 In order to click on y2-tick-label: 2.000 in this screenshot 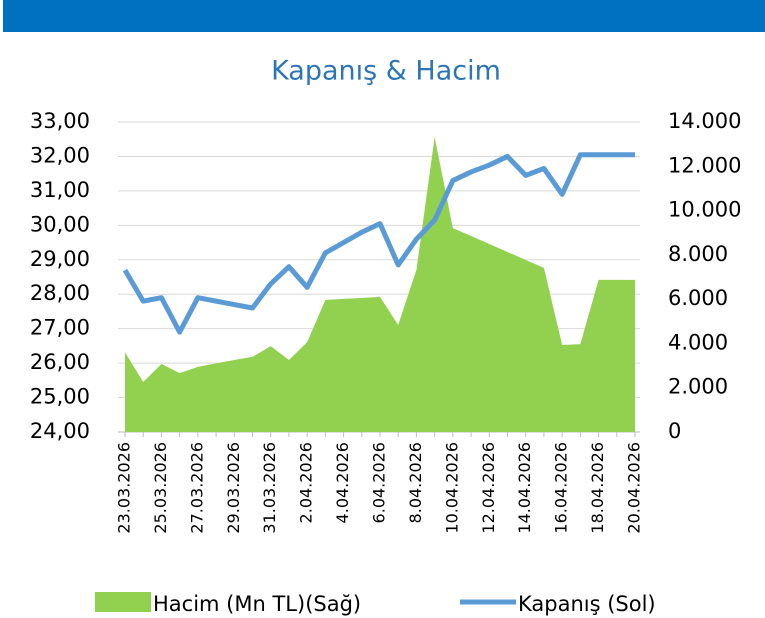, I will do `click(698, 387)`.